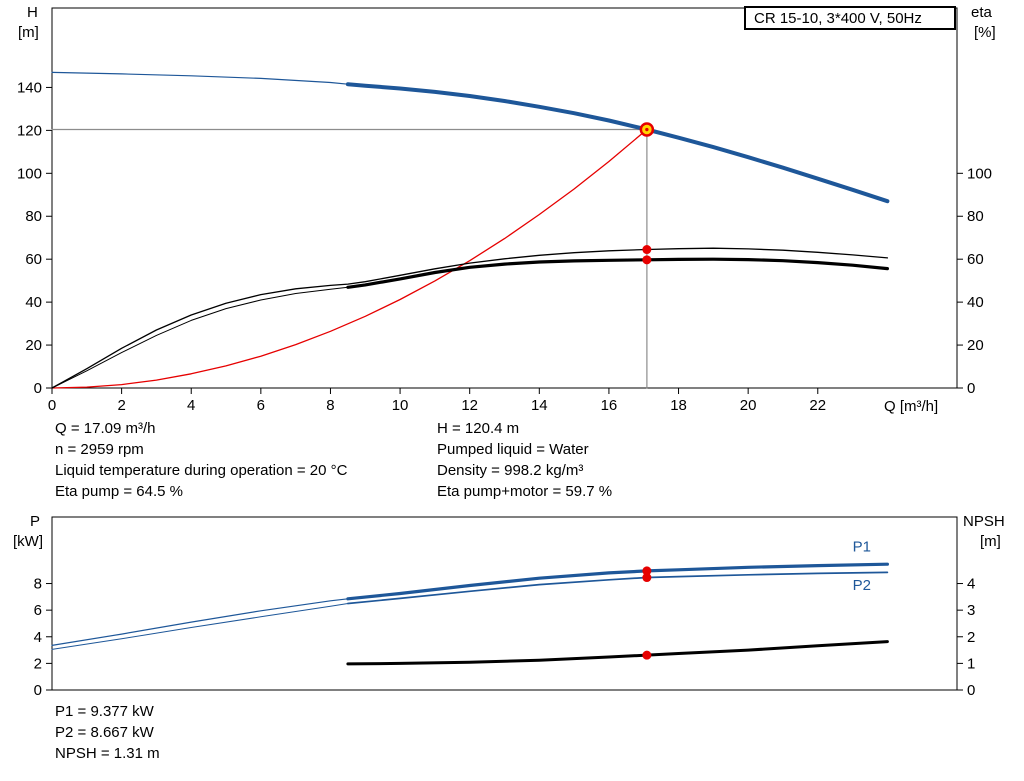  Describe the element at coordinates (979, 173) in the screenshot. I see `right-tick-label: 100` at that location.